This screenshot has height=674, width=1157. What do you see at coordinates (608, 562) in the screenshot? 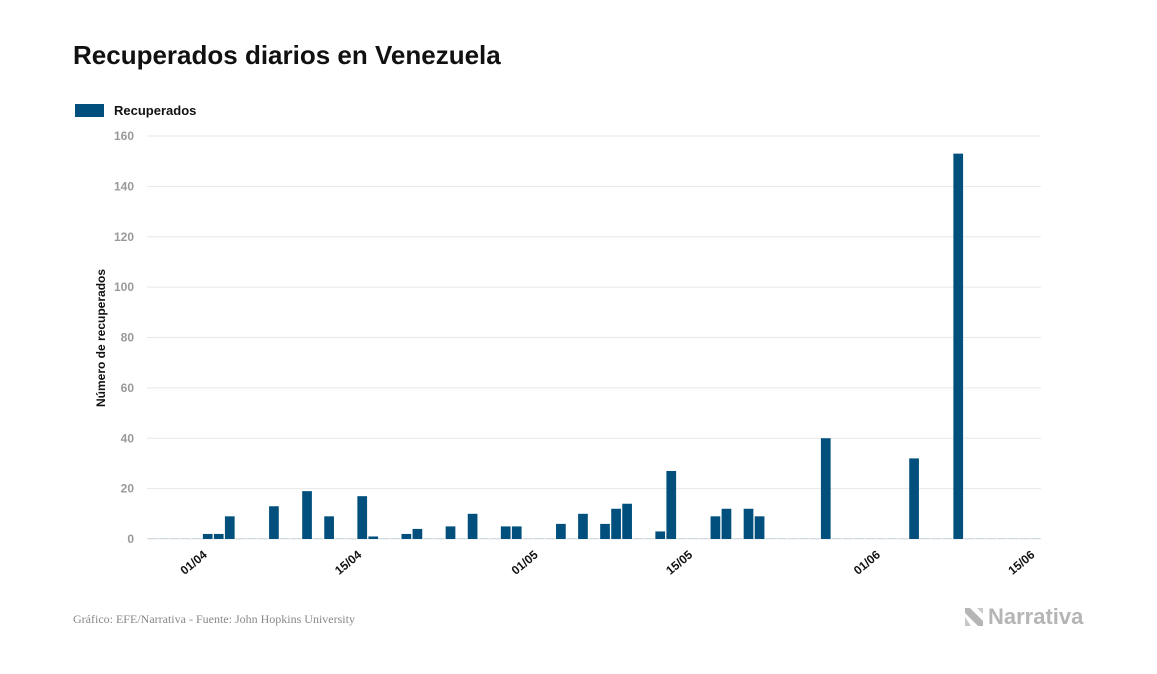
I see `x-axis-ticks: 01/04 15/04 01/05 15/05 01/06 15/06` at bounding box center [608, 562].